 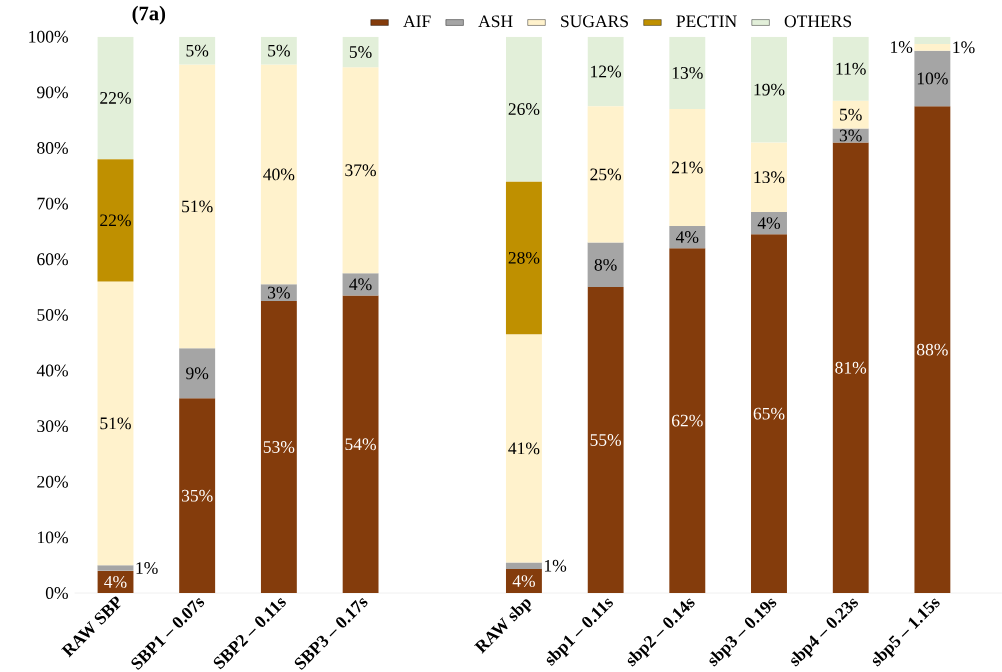 I want to click on data-label: 11%, so click(x=851, y=68).